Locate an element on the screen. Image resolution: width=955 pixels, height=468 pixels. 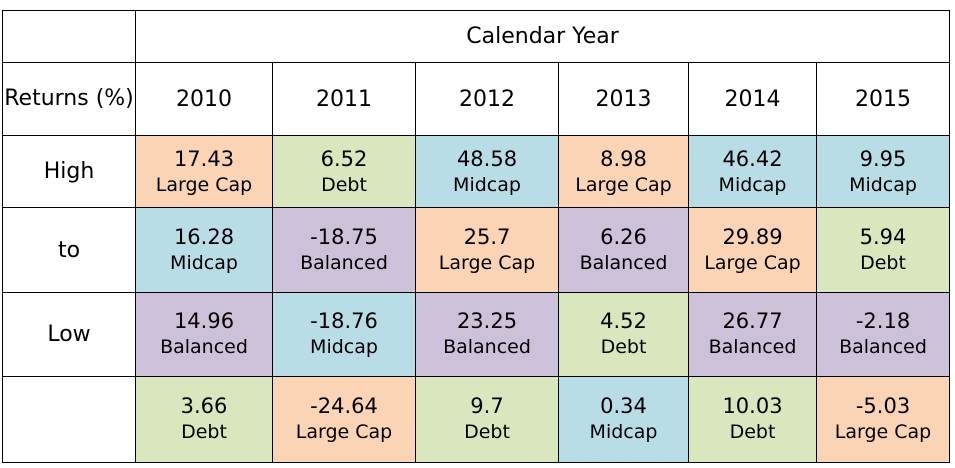
return-value: -18.76 is located at coordinates (344, 321).